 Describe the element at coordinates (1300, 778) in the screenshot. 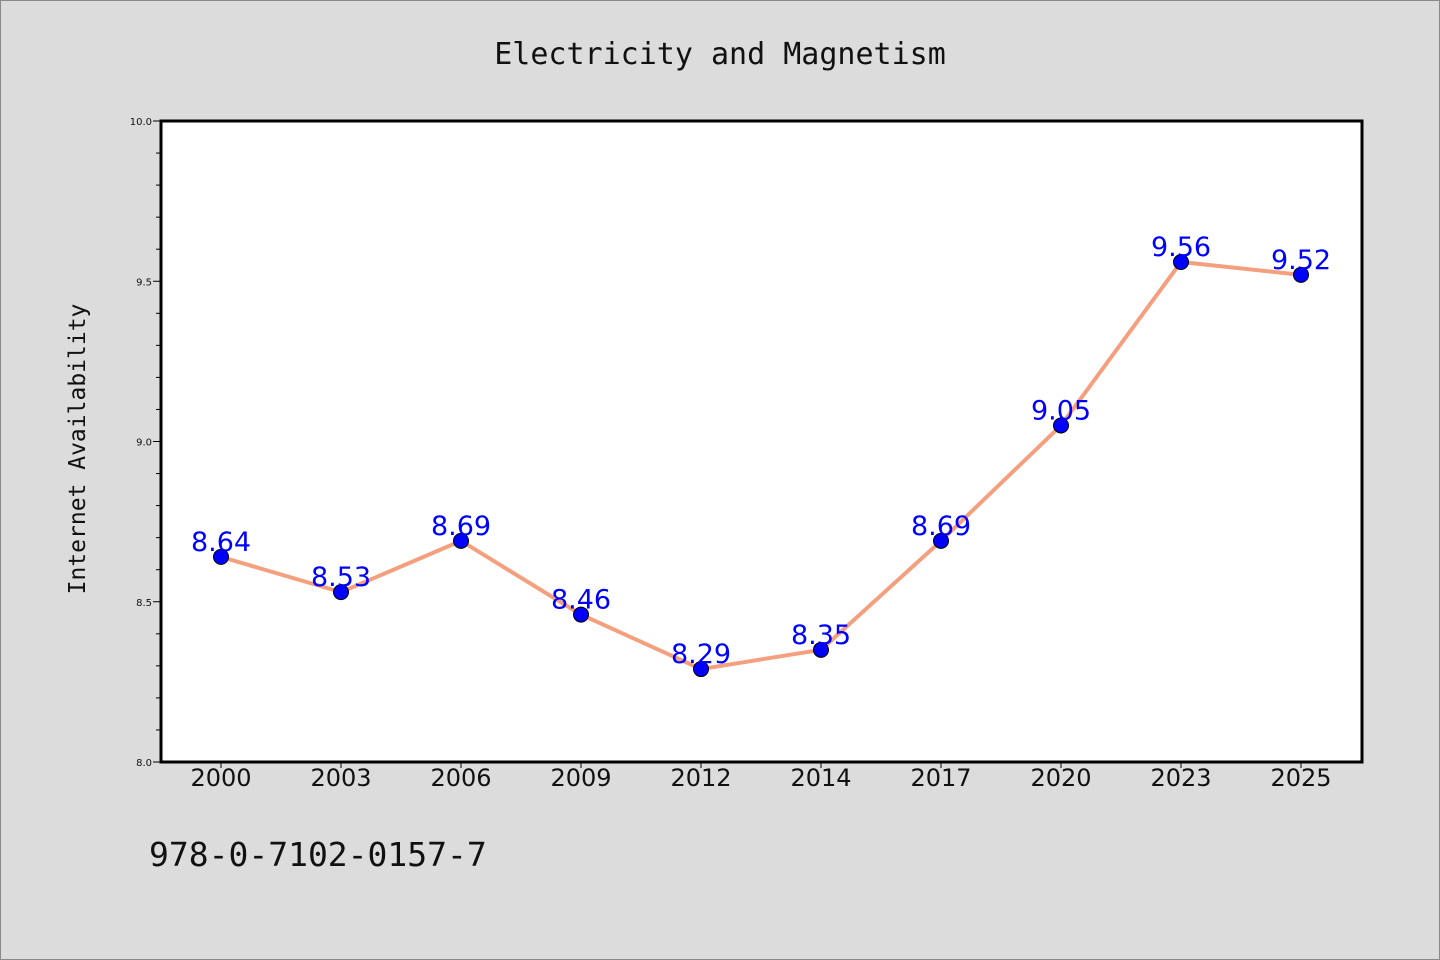

I see `x-tick-label: 2025` at that location.